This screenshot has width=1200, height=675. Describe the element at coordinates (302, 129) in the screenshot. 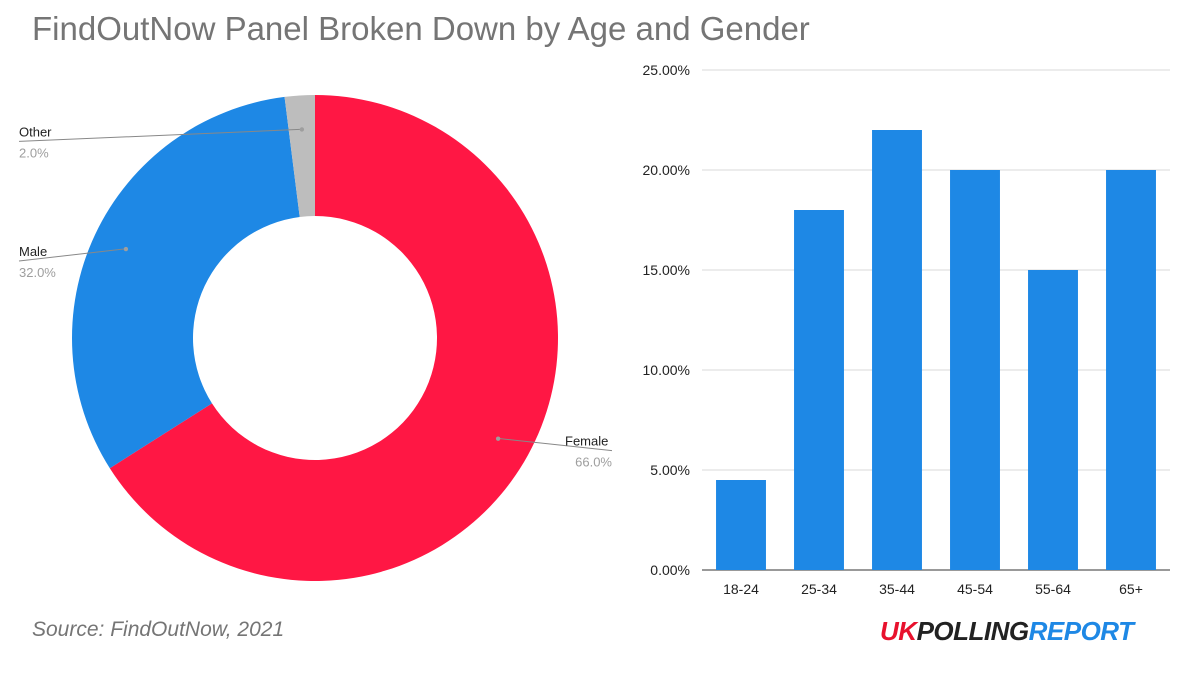

I see `label-dot-other` at that location.